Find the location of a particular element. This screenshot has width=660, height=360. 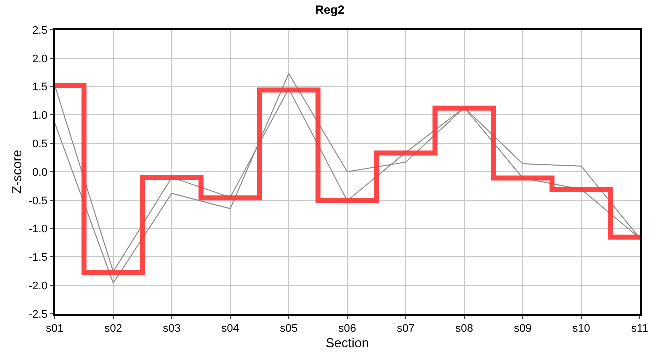

y-tick-label: 2.5 is located at coordinates (40, 30).